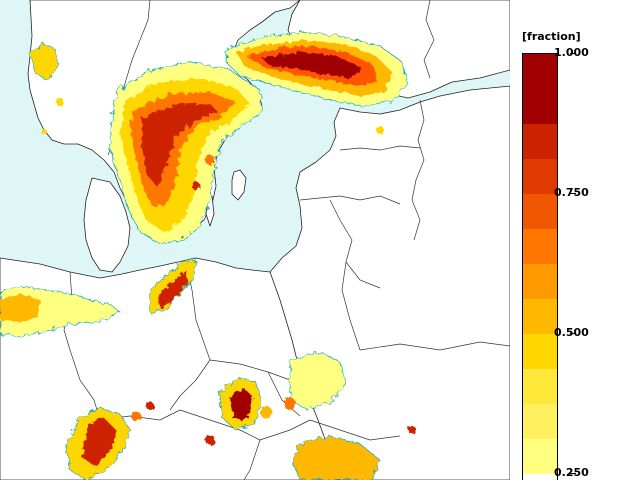  What do you see at coordinates (355, 244) in the screenshot?
I see `border-lithuania-belarus` at bounding box center [355, 244].